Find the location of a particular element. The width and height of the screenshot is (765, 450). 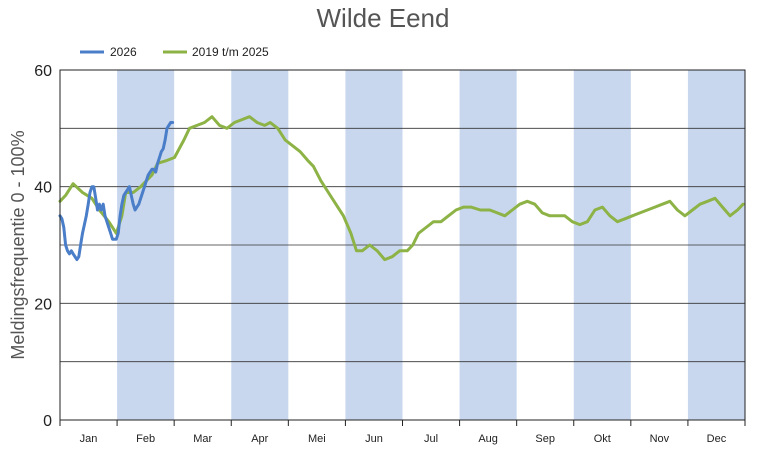

x-tick-mar: Mar is located at coordinates (202, 439).